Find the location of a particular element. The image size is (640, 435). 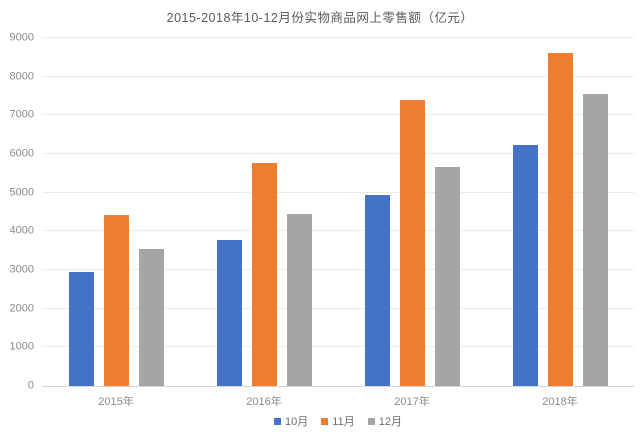

y-tick-label: 3000 is located at coordinates (21, 269).